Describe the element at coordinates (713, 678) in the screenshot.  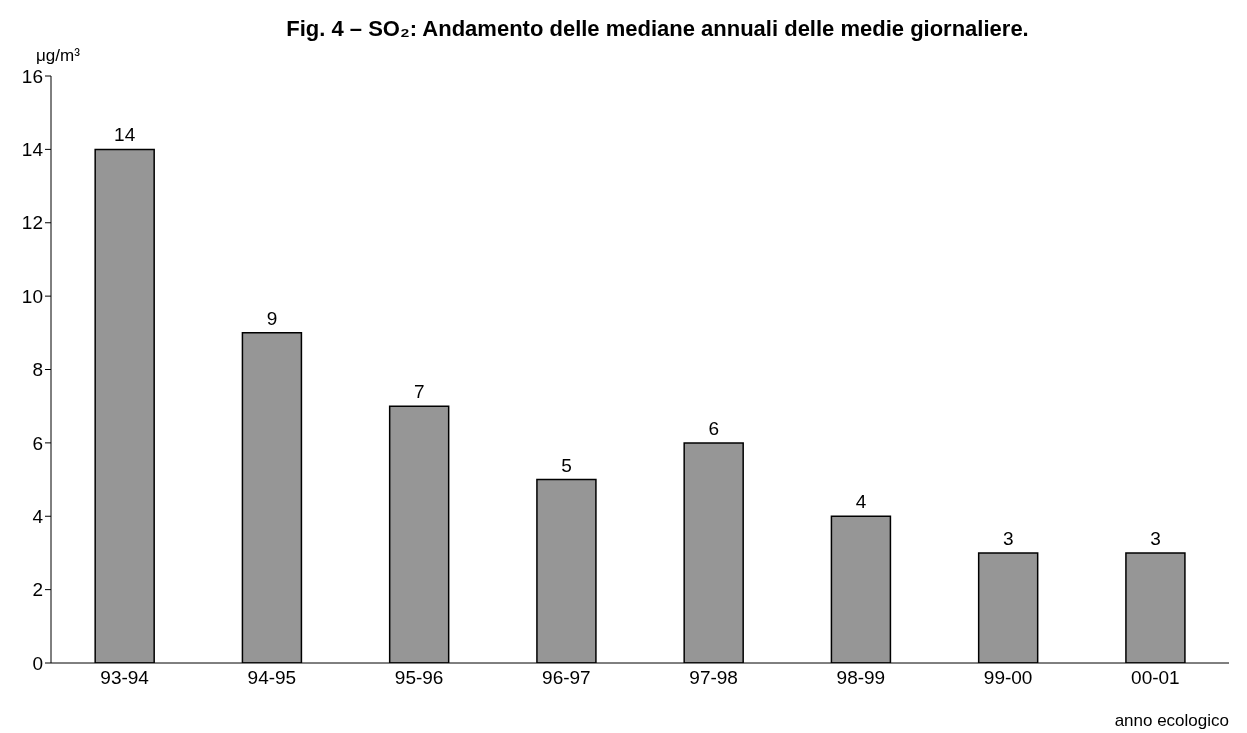
I see `x-tick-label: 97-98` at that location.